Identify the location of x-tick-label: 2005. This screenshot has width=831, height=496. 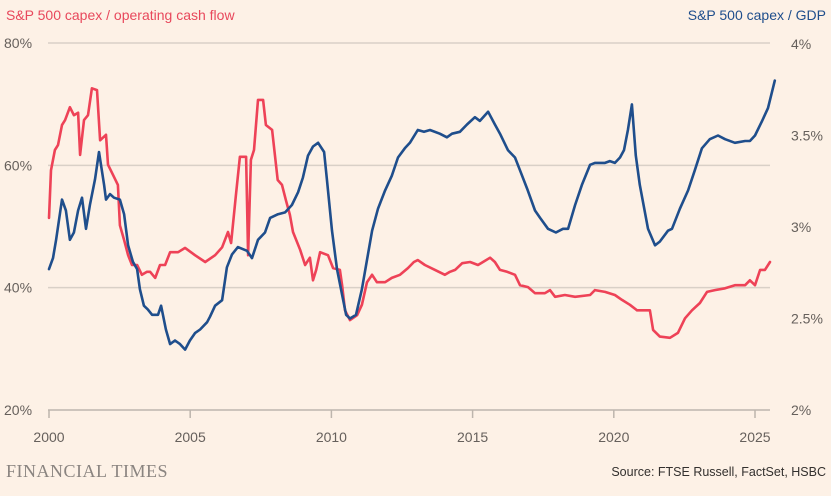
(190, 437).